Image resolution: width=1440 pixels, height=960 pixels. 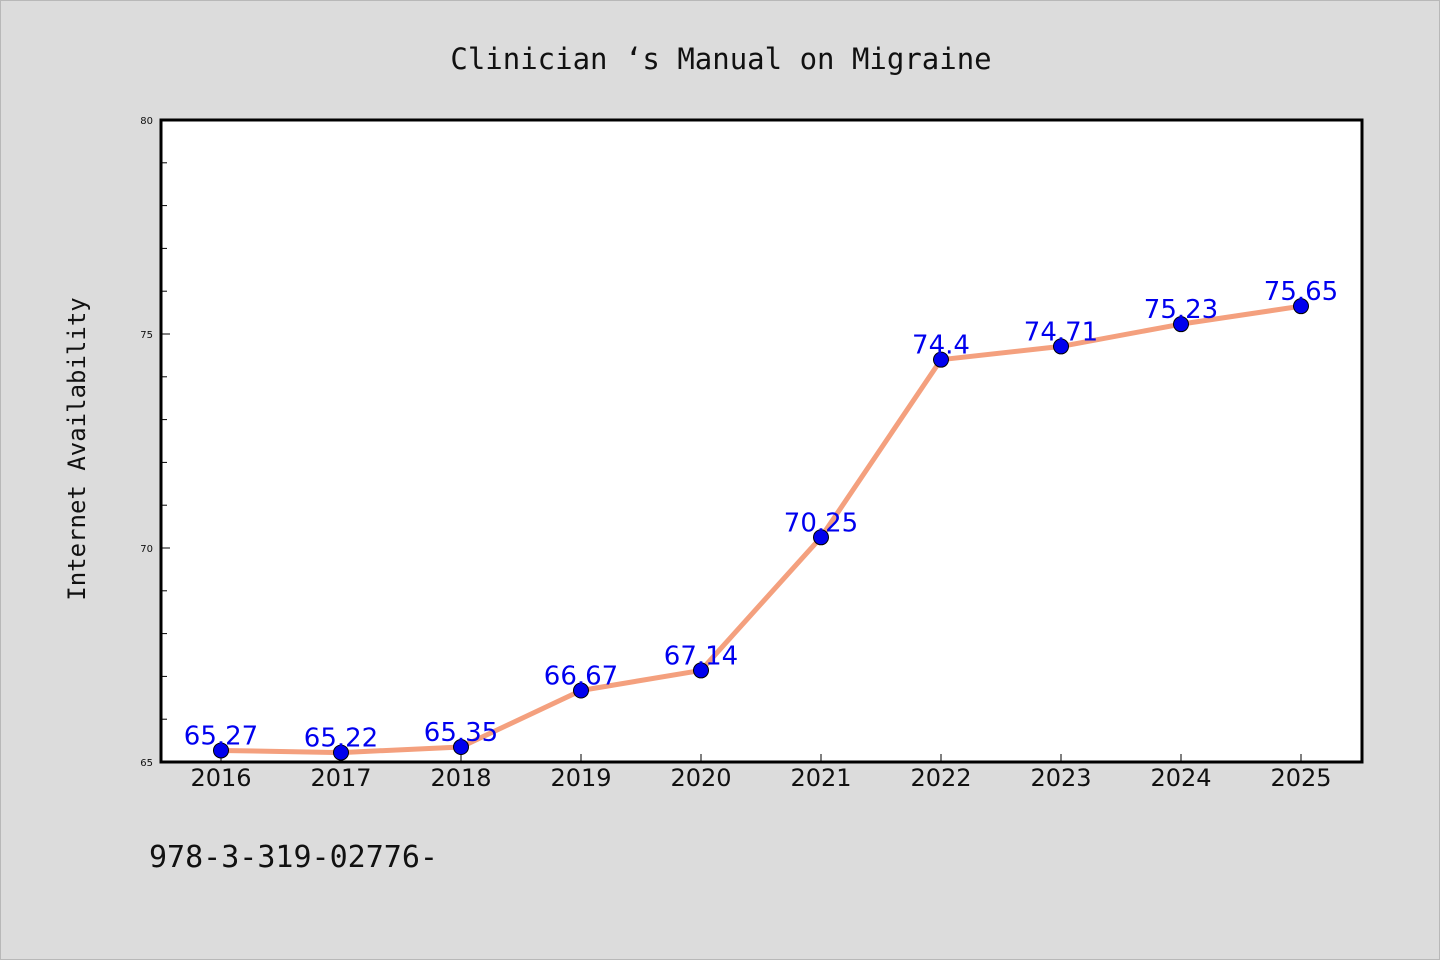 I want to click on data-label: 65.27, so click(x=221, y=736).